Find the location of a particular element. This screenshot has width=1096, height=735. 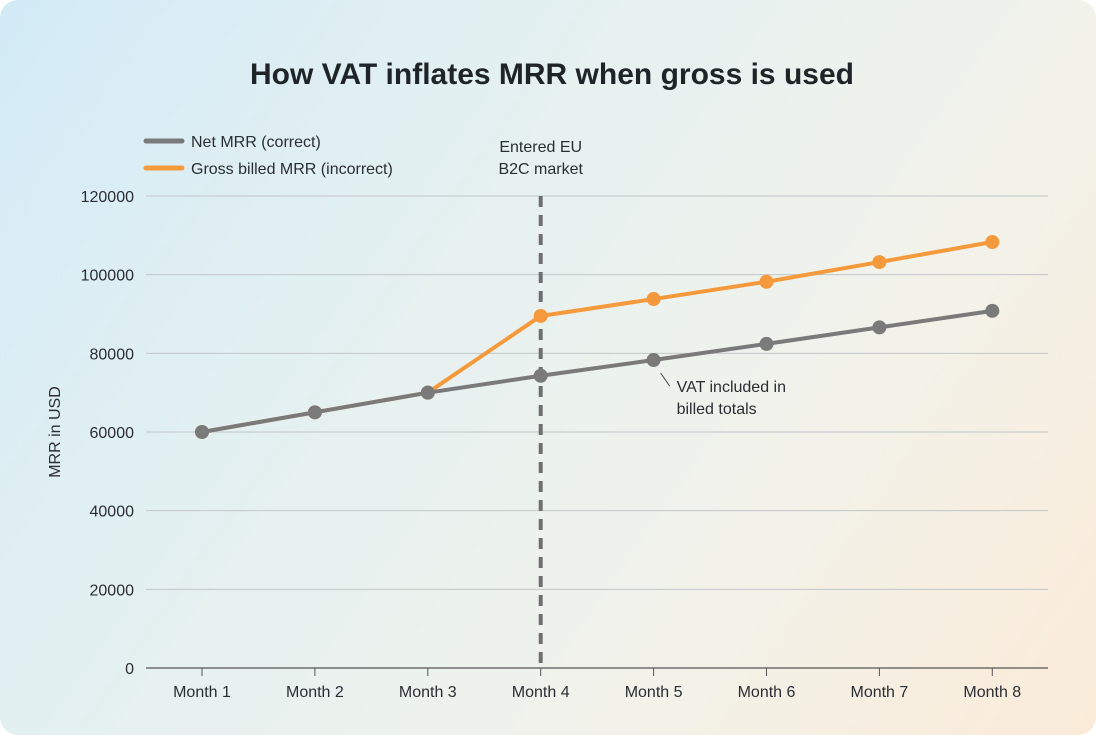

callout-label: billed totals is located at coordinates (717, 409).